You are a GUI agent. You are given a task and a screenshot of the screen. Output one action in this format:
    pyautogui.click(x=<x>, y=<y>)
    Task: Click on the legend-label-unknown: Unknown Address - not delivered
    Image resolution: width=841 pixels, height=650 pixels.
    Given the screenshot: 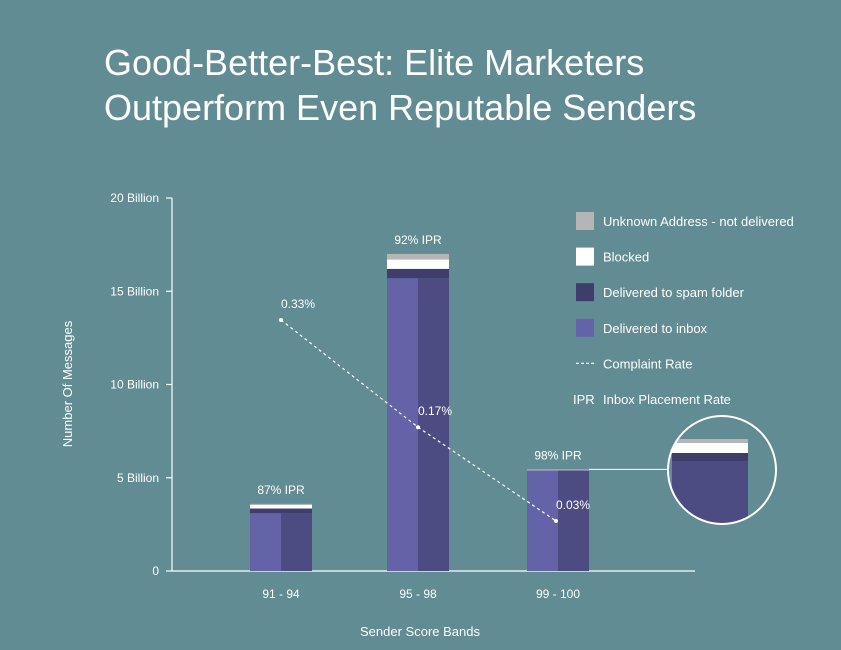 What is the action you would take?
    pyautogui.click(x=698, y=221)
    